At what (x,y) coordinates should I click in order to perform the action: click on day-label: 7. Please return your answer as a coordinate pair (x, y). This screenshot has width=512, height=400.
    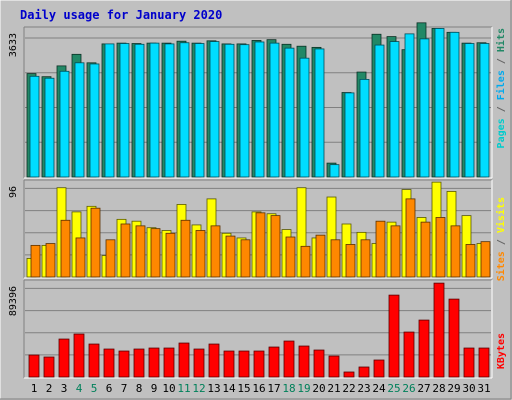
    Looking at the image, I should click on (124, 388).